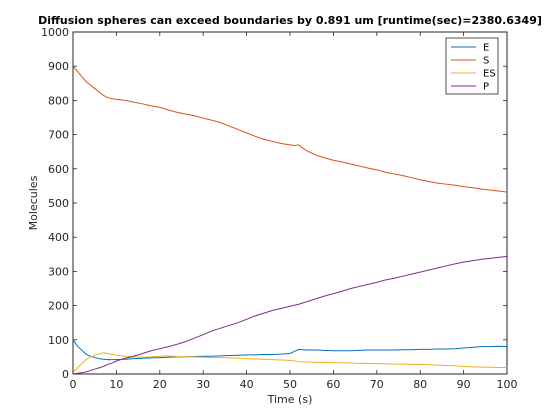 This screenshot has height=420, width=560. What do you see at coordinates (33, 202) in the screenshot?
I see `y-axis-label: Molecules` at bounding box center [33, 202].